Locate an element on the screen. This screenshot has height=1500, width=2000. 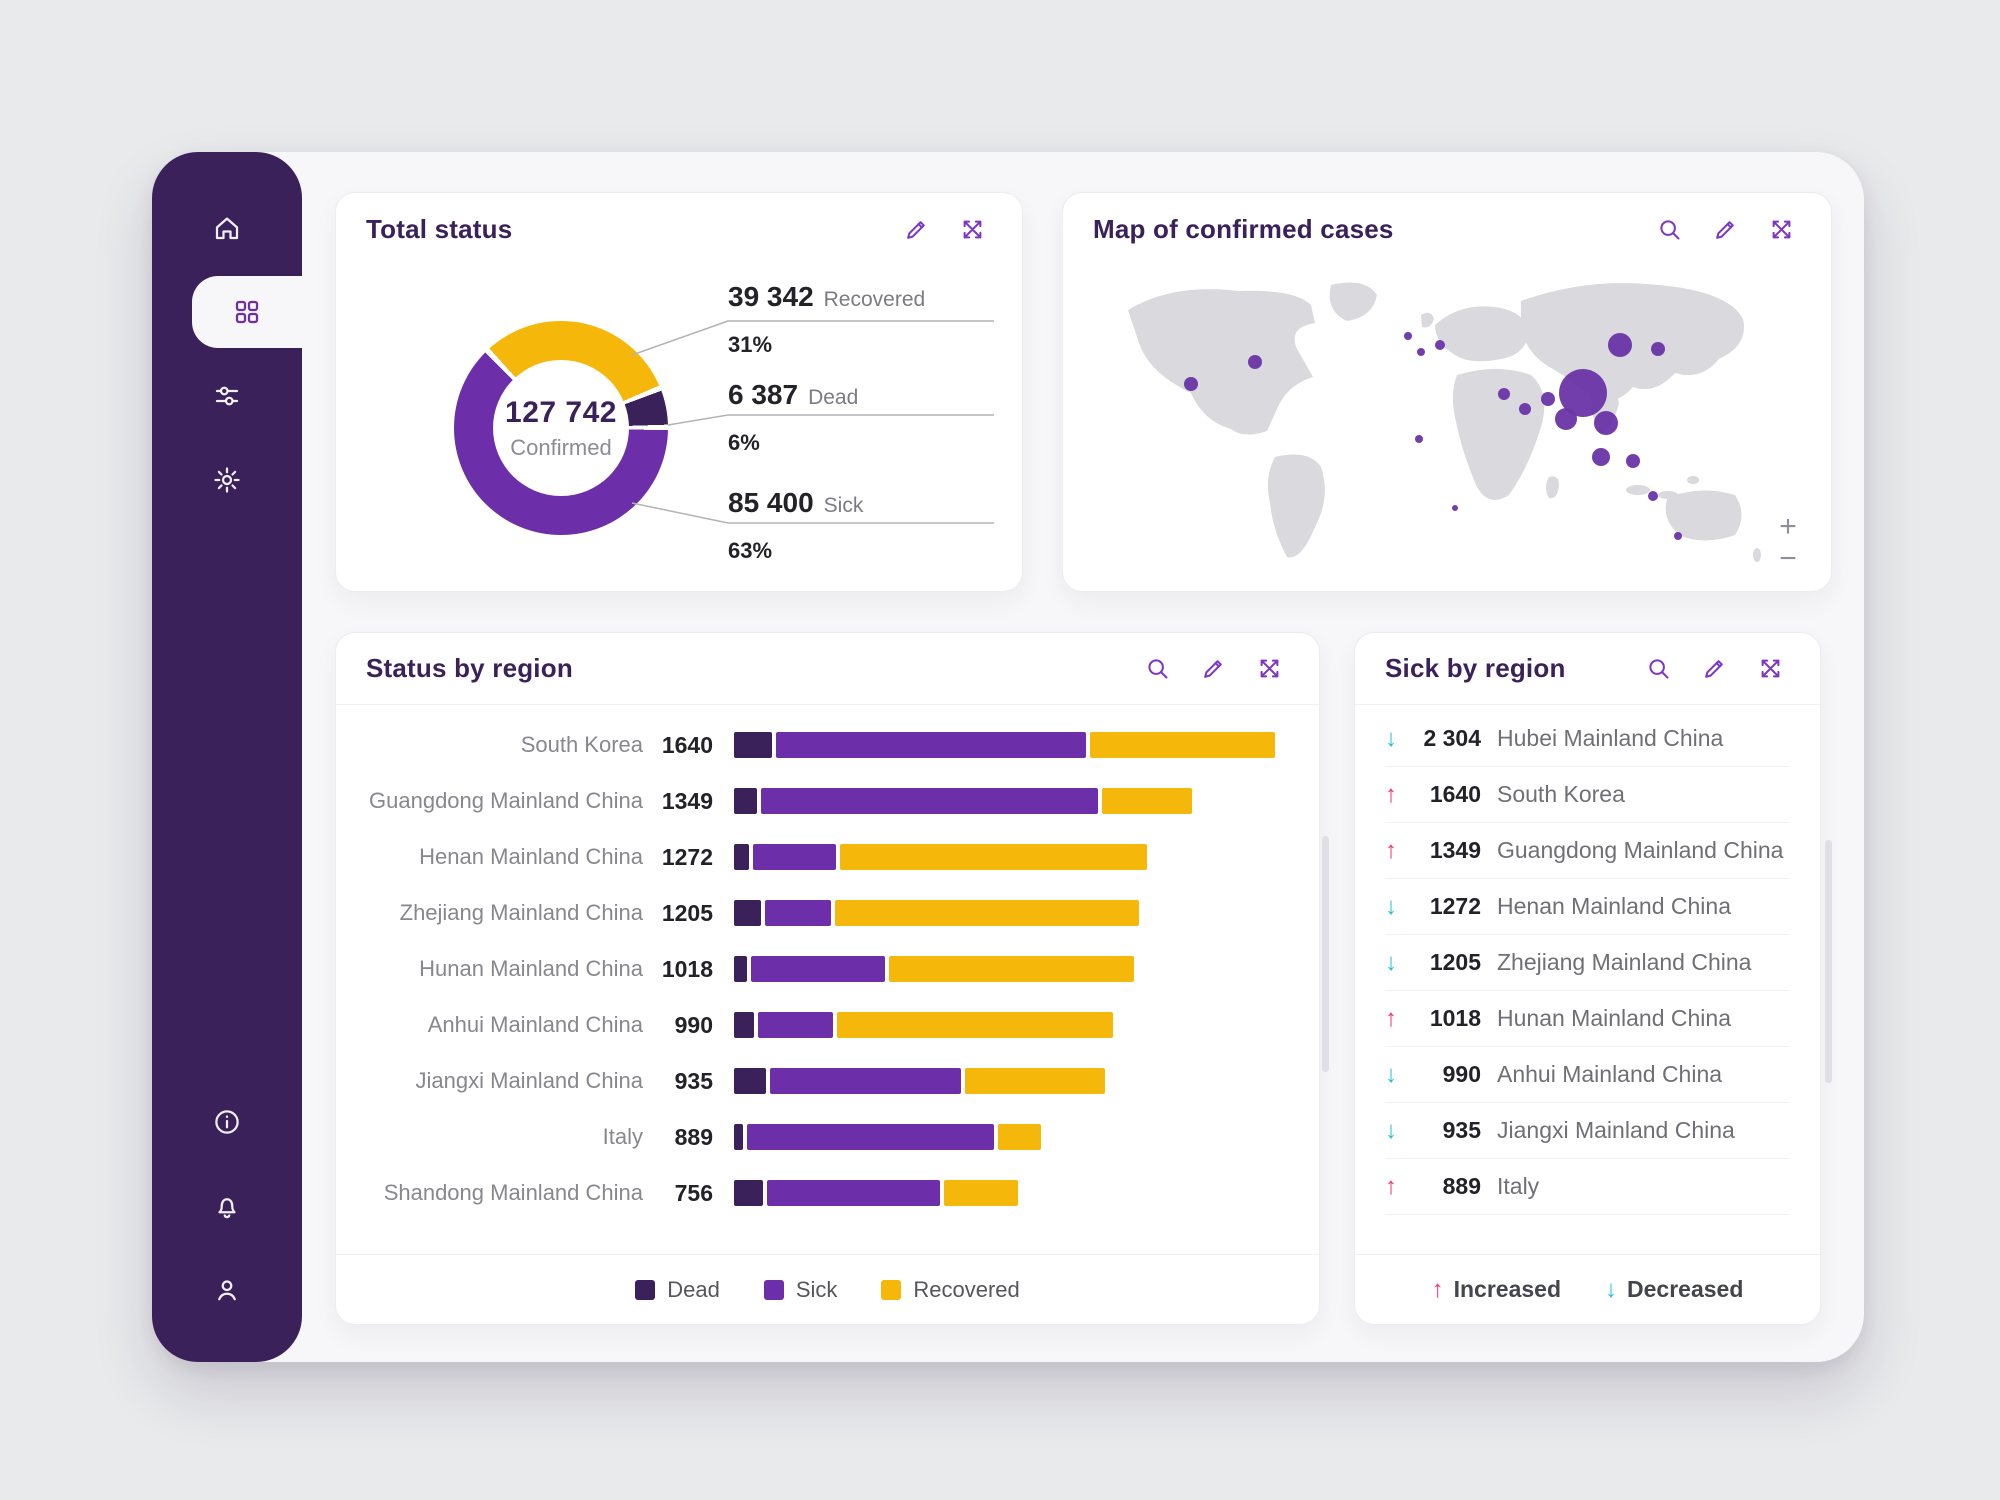
sidebar-item-dashboard is located at coordinates (247, 312).